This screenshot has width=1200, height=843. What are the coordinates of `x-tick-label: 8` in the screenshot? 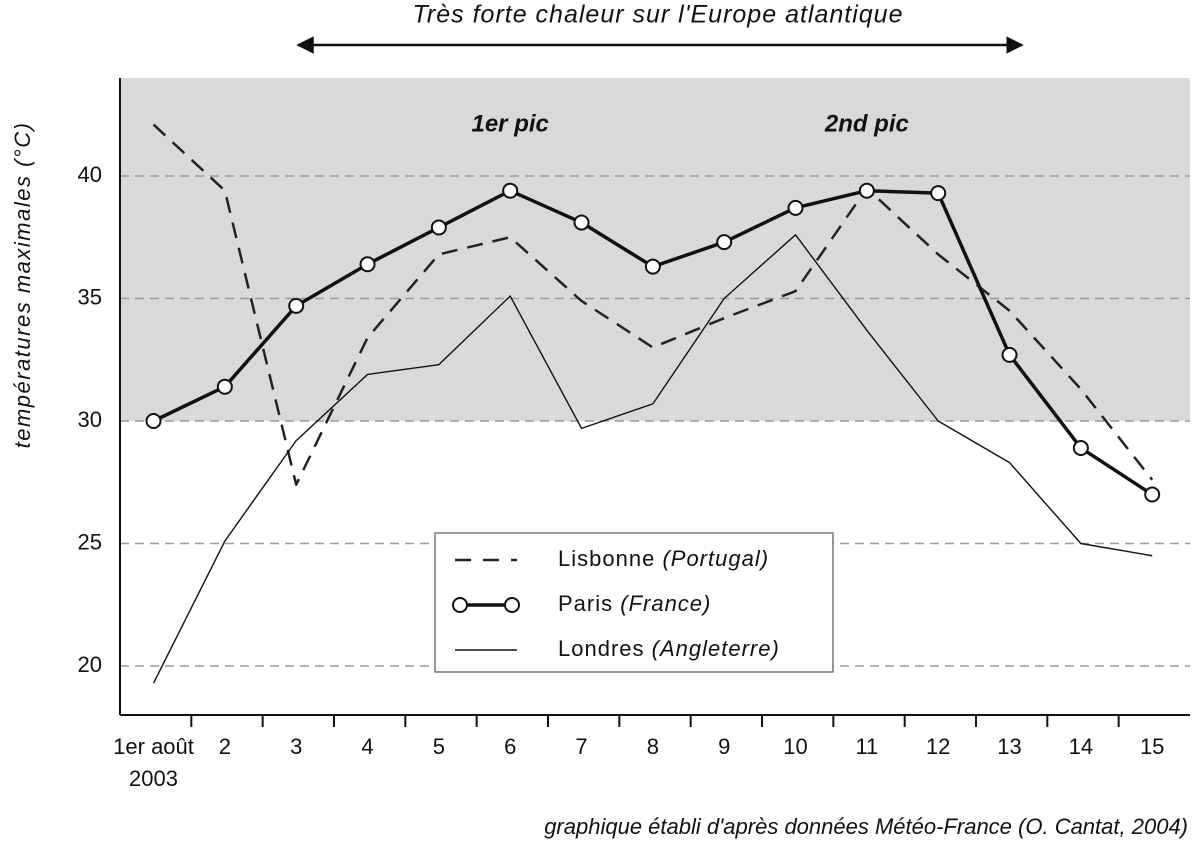 It's located at (653, 746).